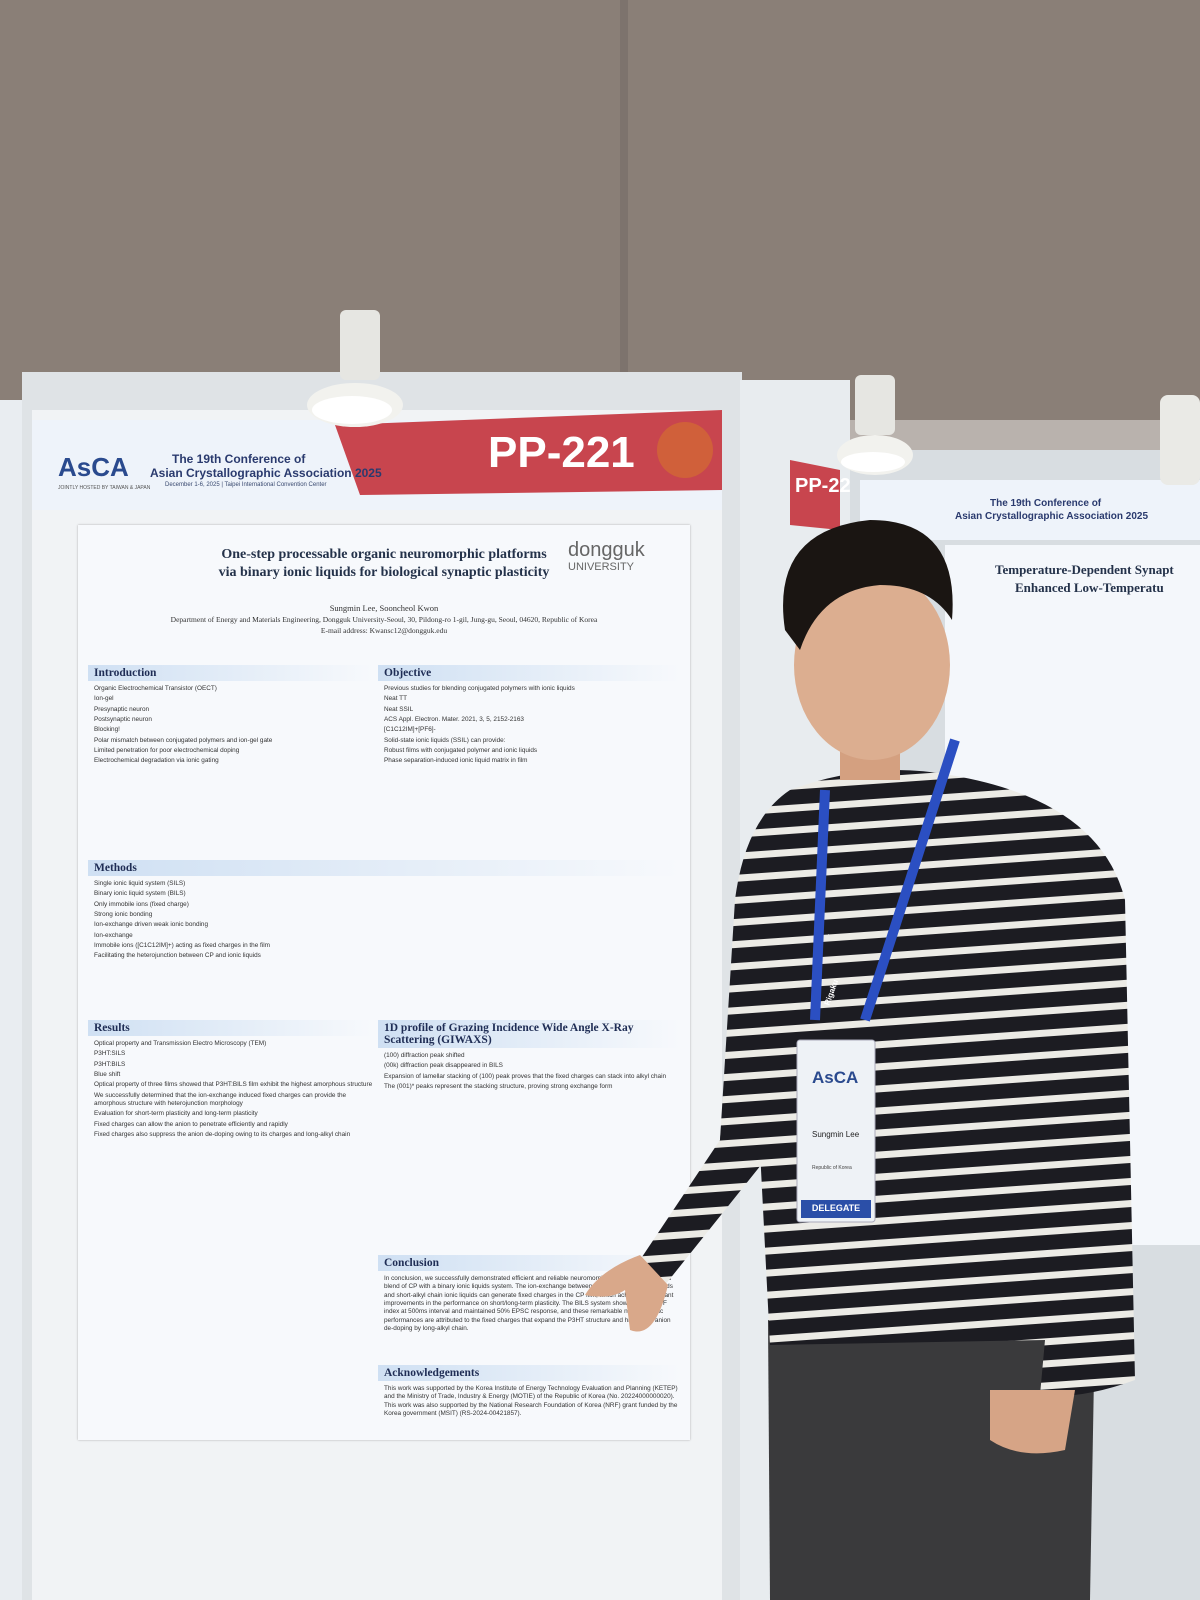 The height and width of the screenshot is (1600, 1200). What do you see at coordinates (266, 473) in the screenshot?
I see `conference-line: Asian Crystallographic Association 2025` at bounding box center [266, 473].